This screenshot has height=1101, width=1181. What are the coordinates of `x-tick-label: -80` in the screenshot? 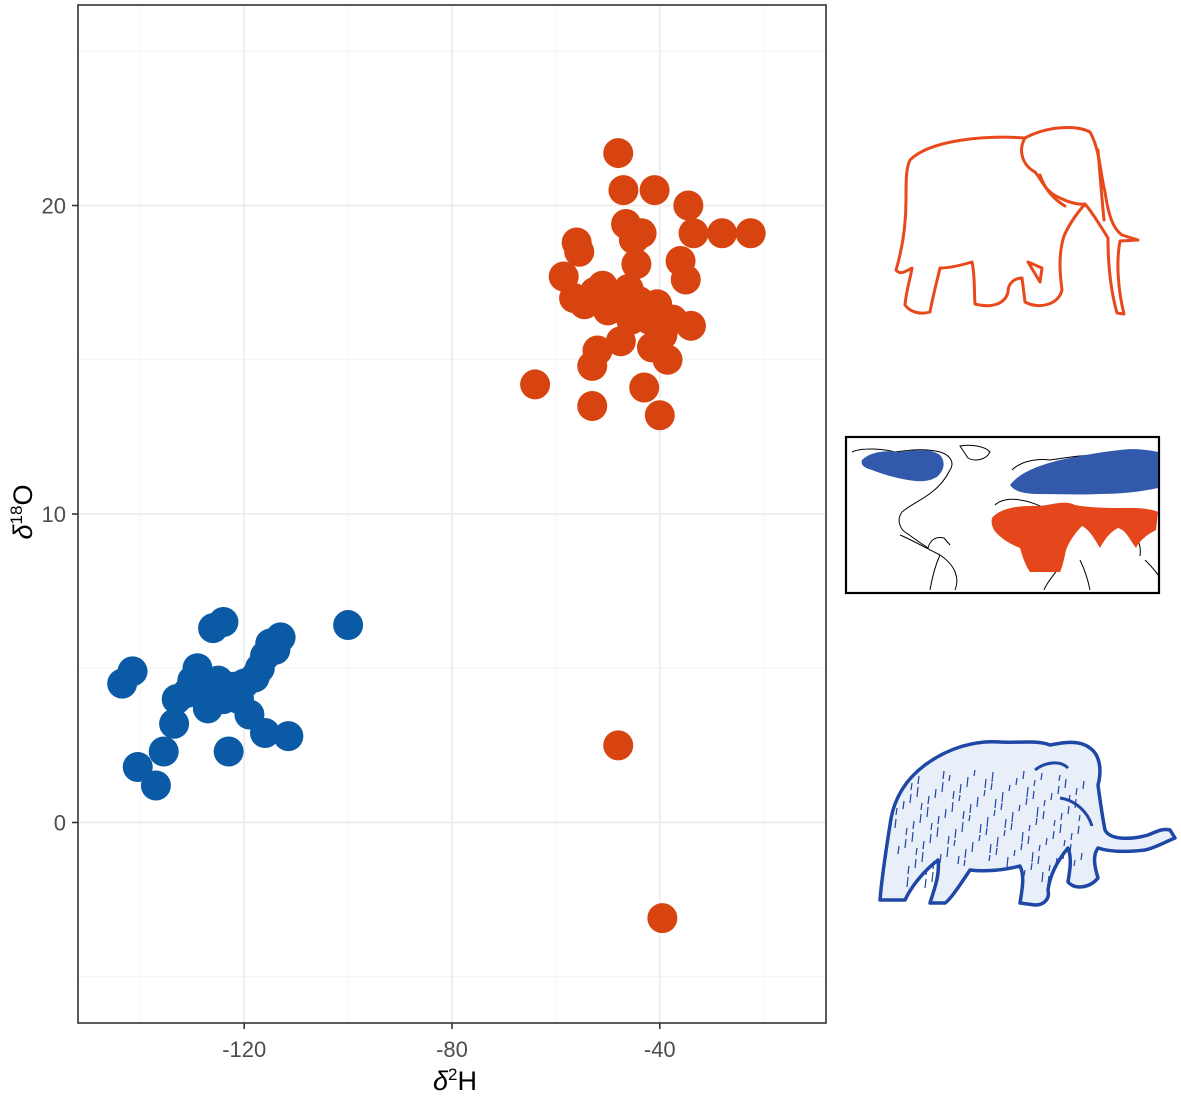 It's located at (452, 1049).